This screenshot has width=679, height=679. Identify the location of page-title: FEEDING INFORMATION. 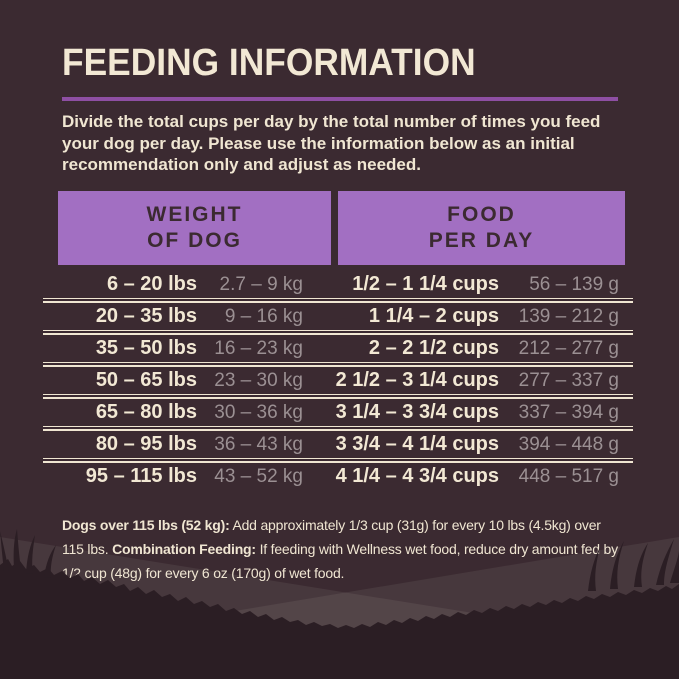
(269, 63).